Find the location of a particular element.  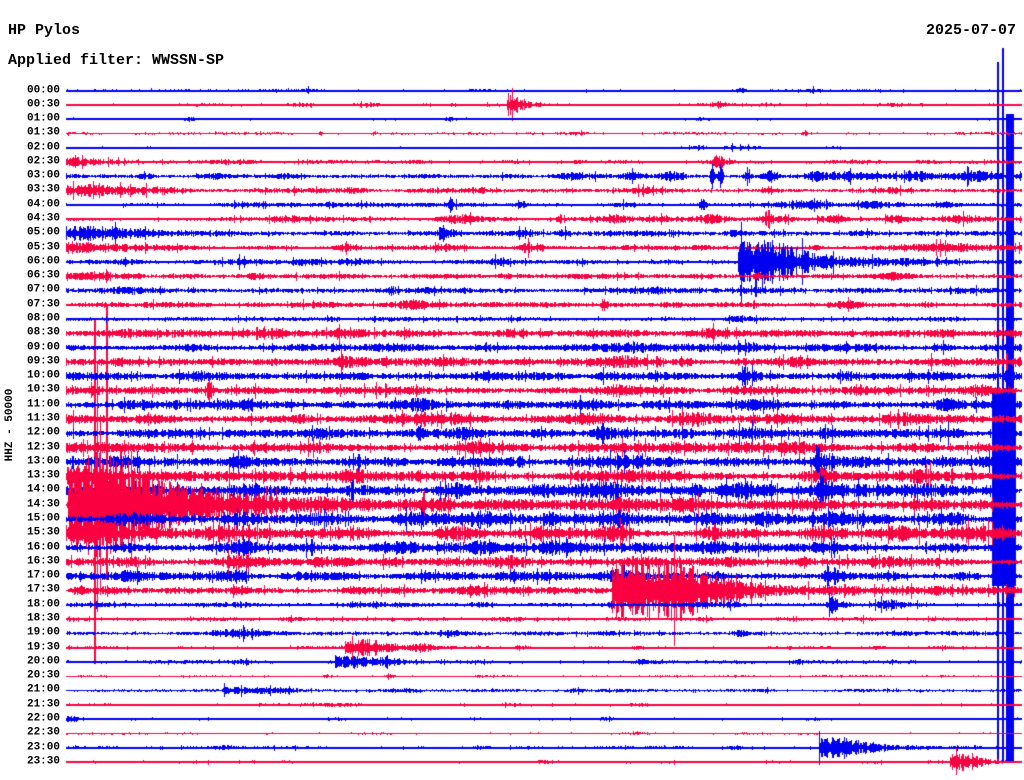

row-time-label: 22:30 is located at coordinates (43, 732).